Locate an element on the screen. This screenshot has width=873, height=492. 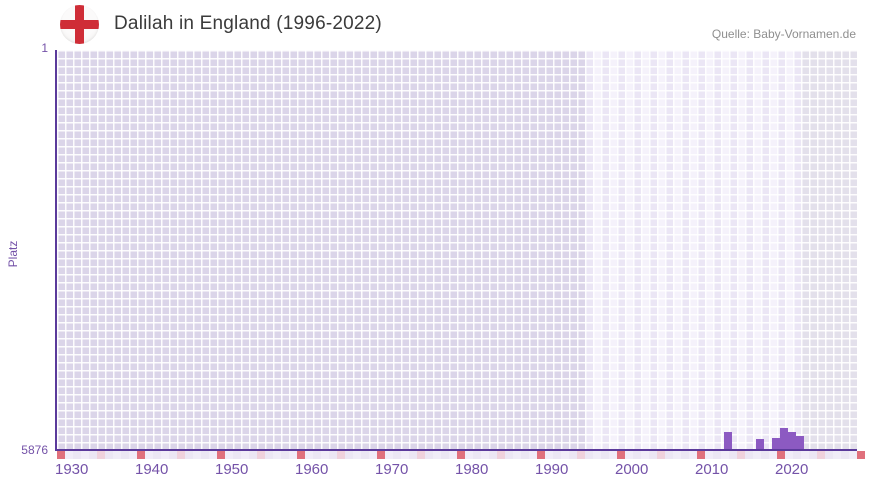
bar-2020 is located at coordinates (792, 440).